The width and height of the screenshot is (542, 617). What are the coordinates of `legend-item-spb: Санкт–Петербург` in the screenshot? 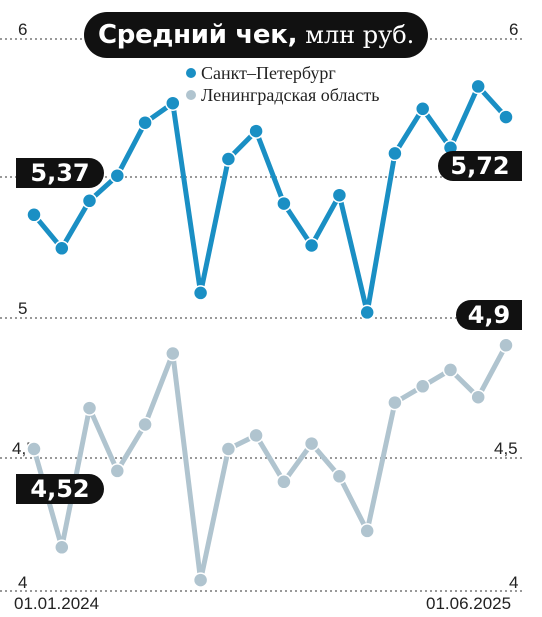 It's located at (282, 73).